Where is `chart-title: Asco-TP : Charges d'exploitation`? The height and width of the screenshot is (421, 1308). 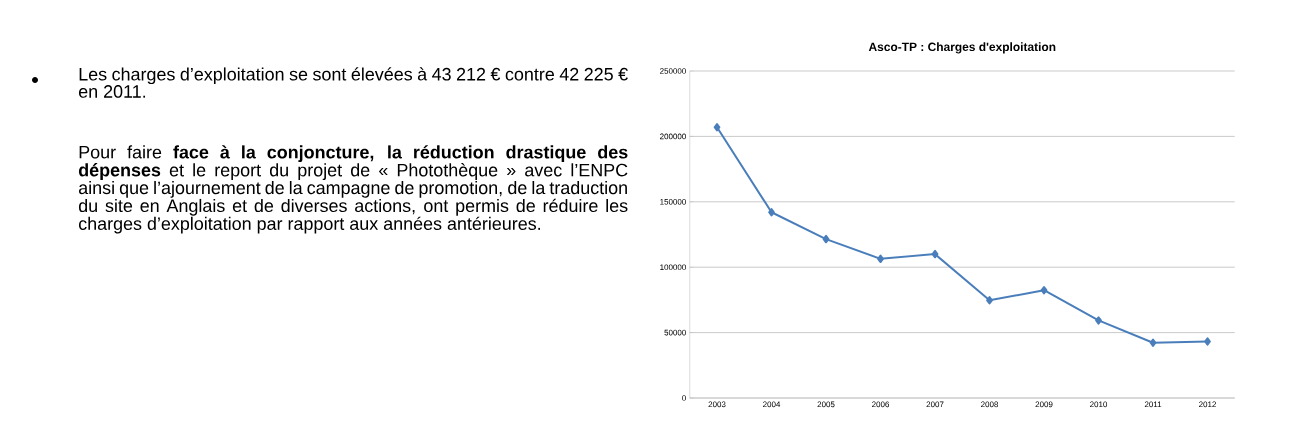
chart-title: Asco-TP : Charges d'exploitation is located at coordinates (962, 48).